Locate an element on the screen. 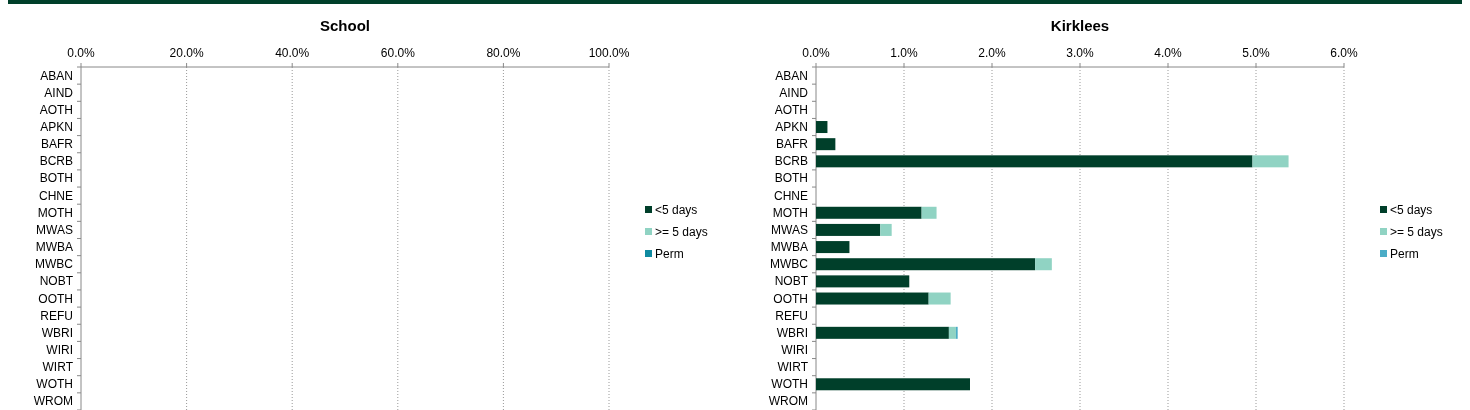 This screenshot has width=1470, height=410. x-tick-label: 6.0% is located at coordinates (1344, 53).